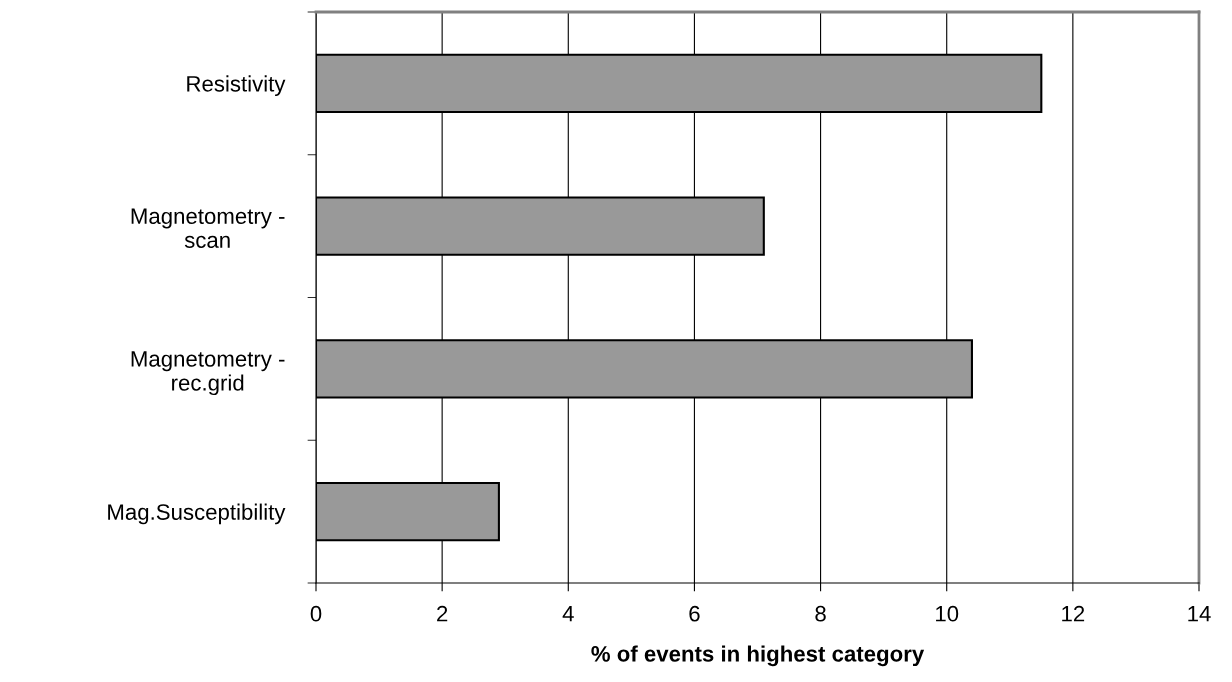 This screenshot has width=1232, height=682. Describe the element at coordinates (1073, 613) in the screenshot. I see `x-tick-label: 12` at that location.